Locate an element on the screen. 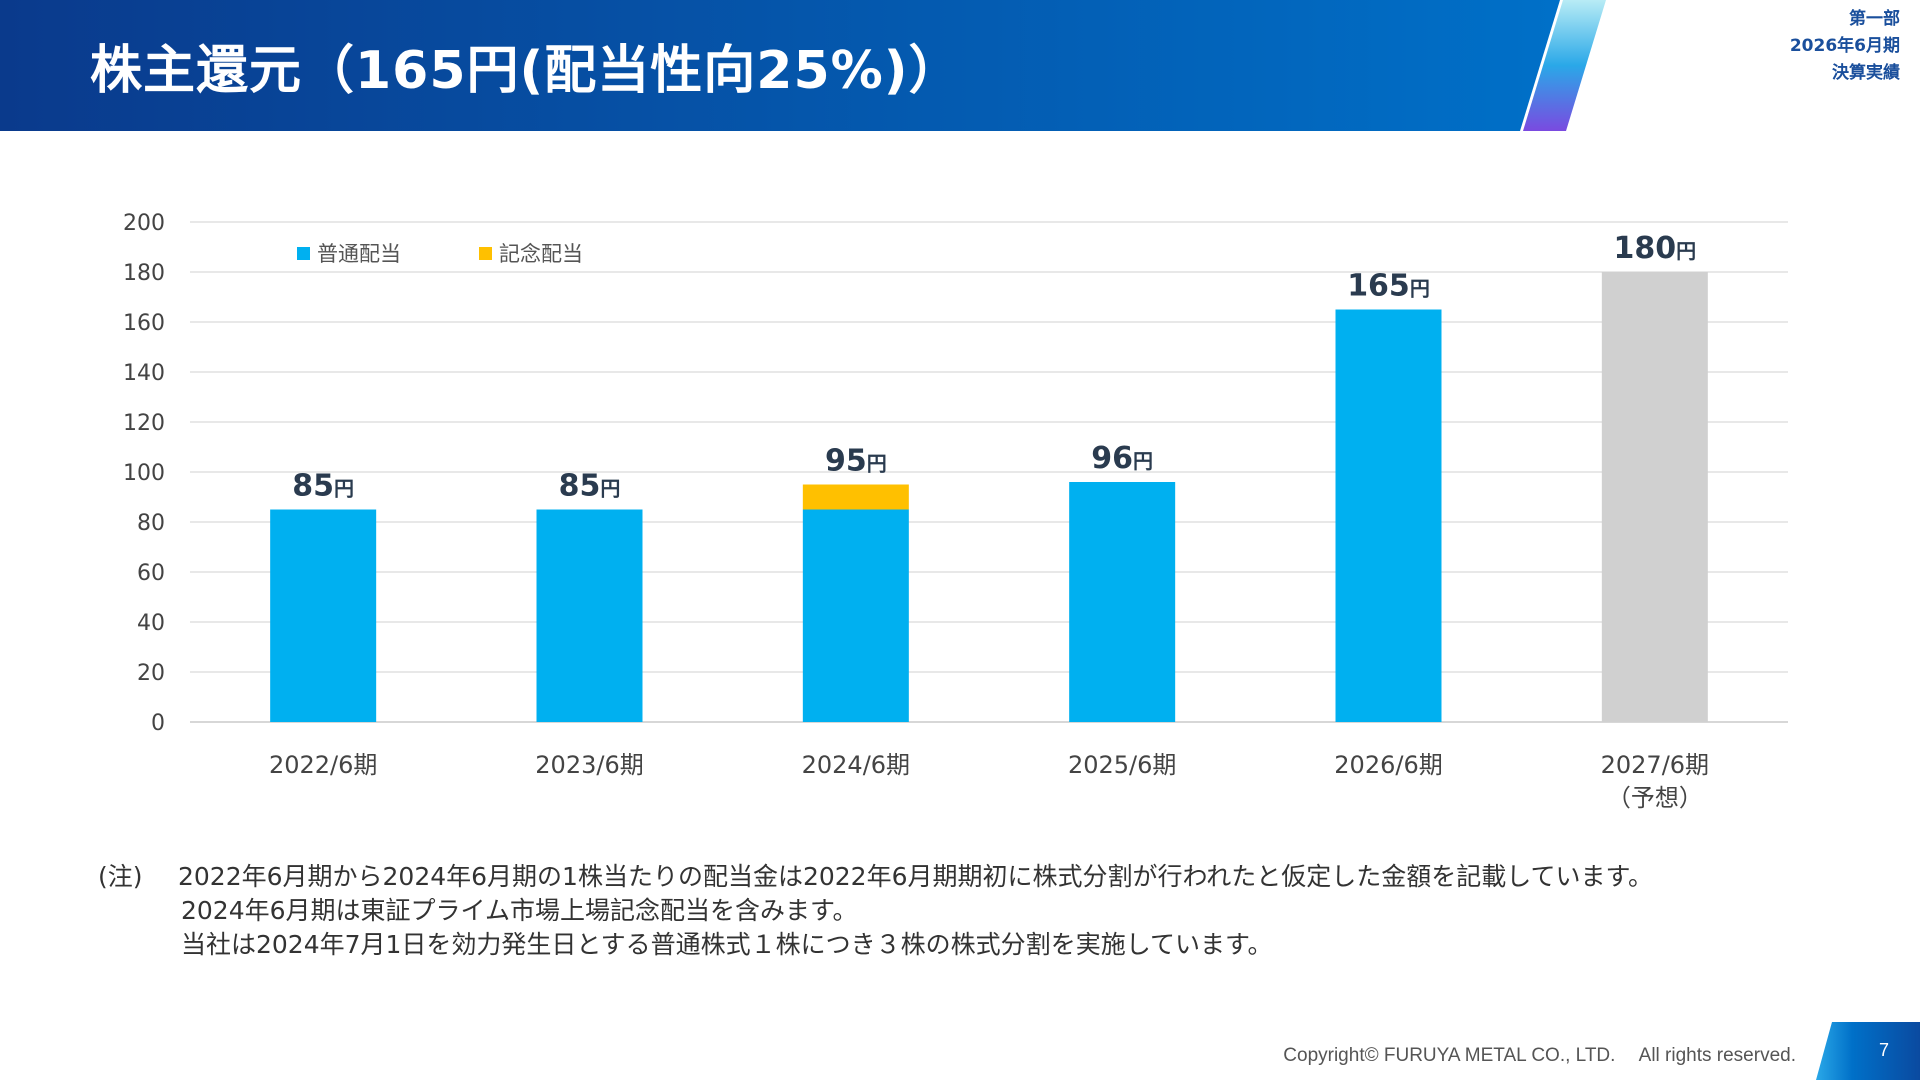 This screenshot has width=1920, height=1080. y-tick-label: 120 is located at coordinates (144, 423).